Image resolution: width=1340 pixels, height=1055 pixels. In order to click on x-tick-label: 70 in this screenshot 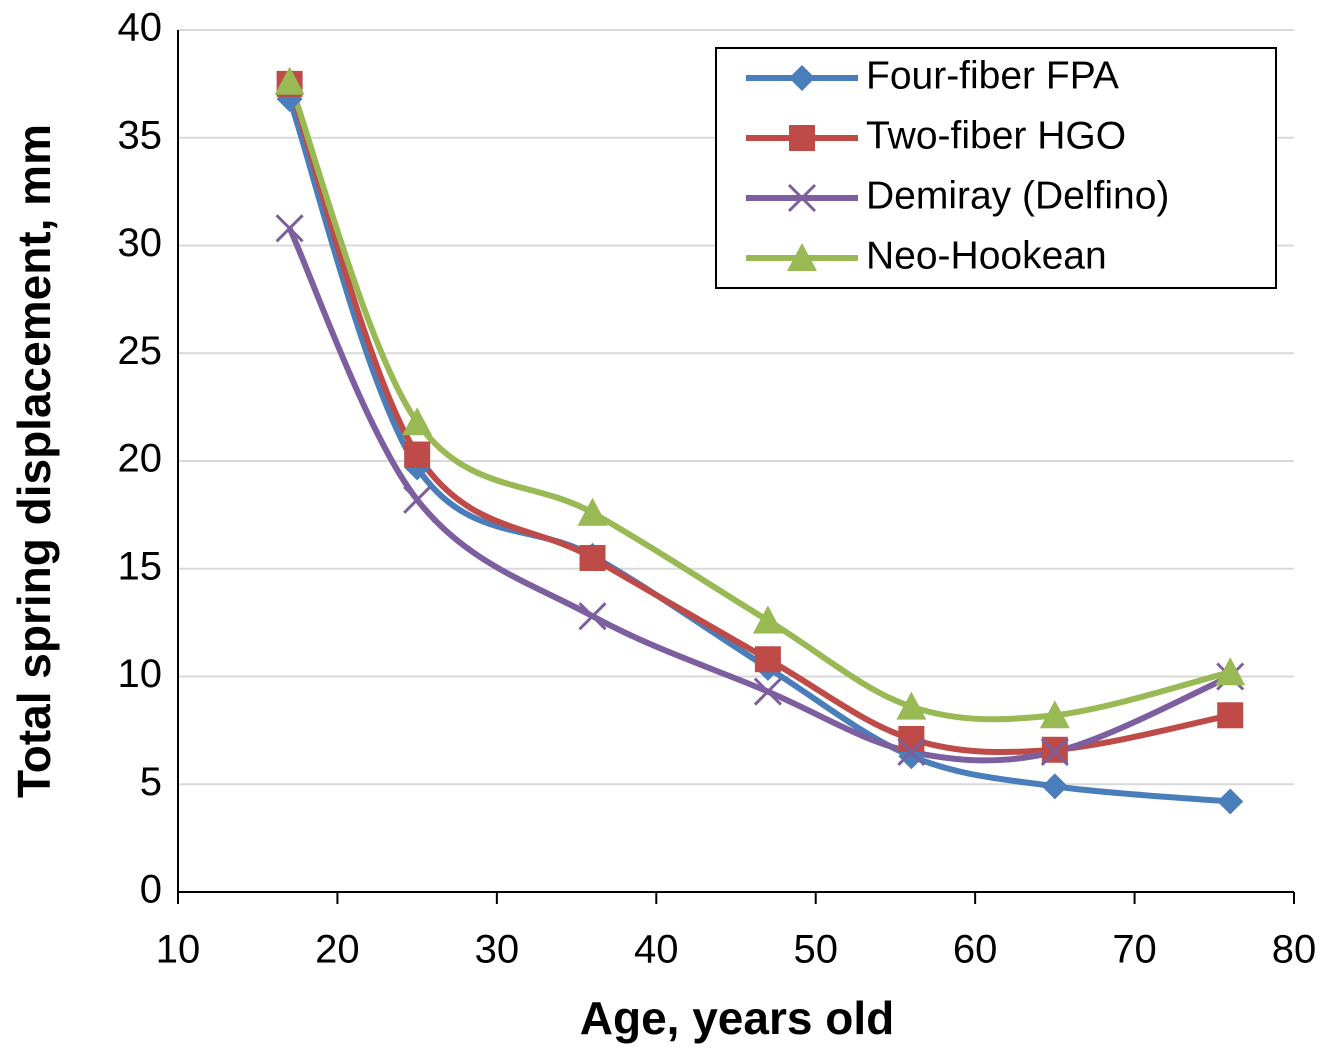, I will do `click(1134, 950)`.